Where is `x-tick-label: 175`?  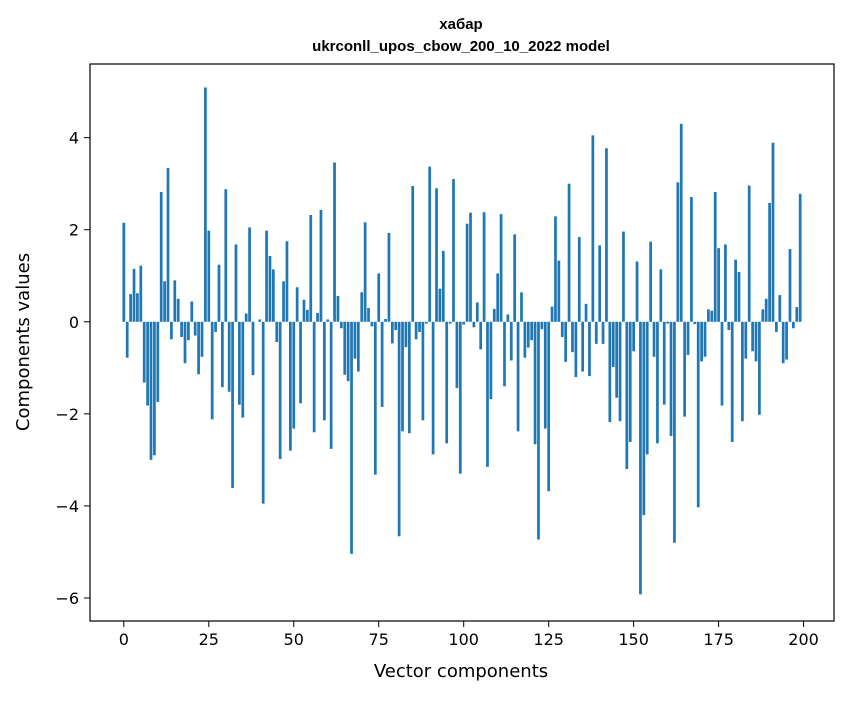 x-tick-label: 175 is located at coordinates (718, 639).